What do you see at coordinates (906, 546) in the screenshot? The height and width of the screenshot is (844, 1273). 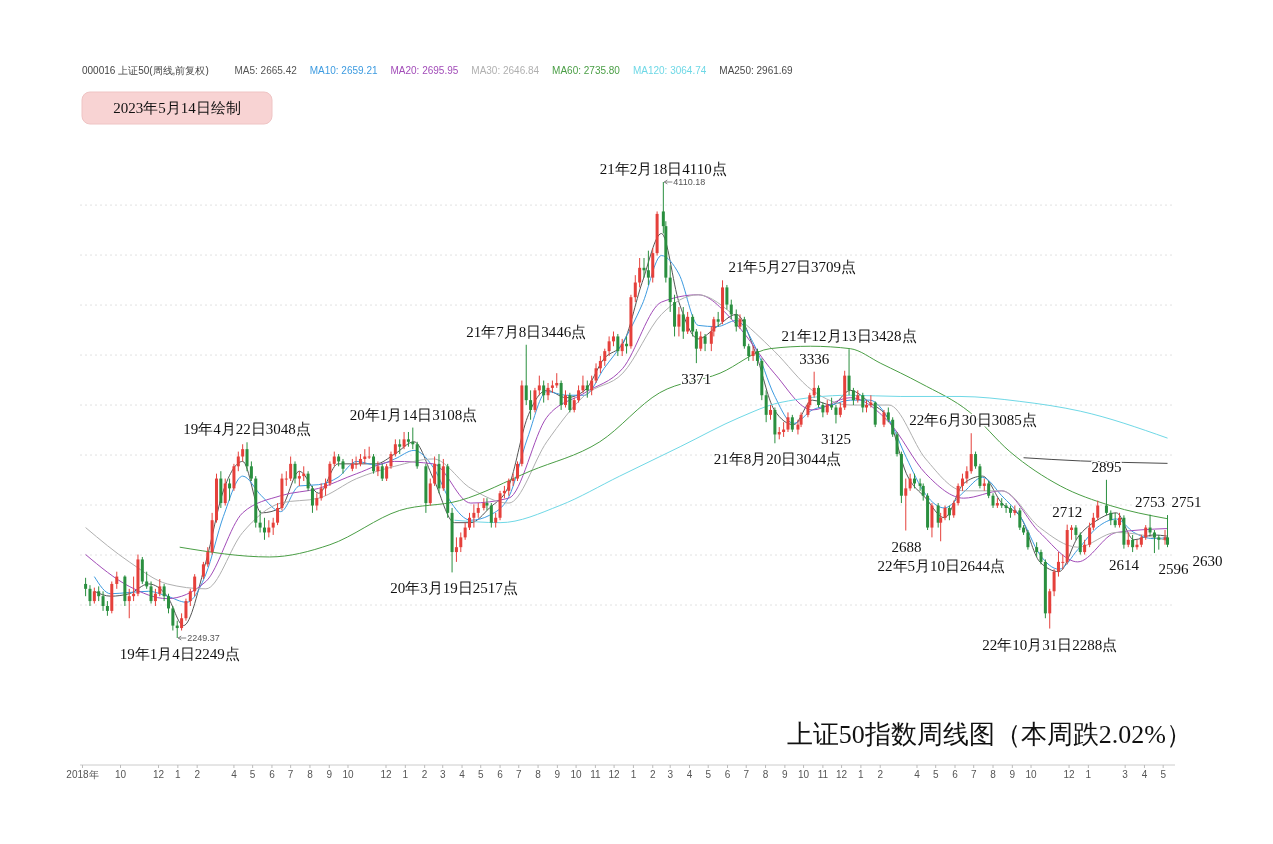 I see `annotation: 2688` at bounding box center [906, 546].